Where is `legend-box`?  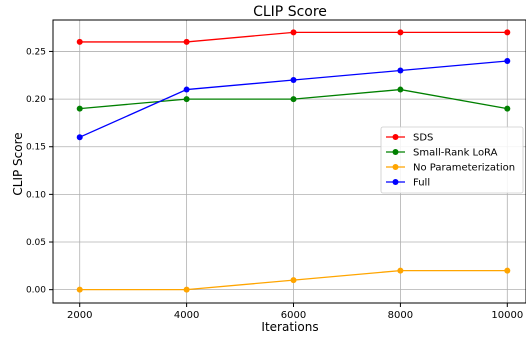 legend-box is located at coordinates (452, 160).